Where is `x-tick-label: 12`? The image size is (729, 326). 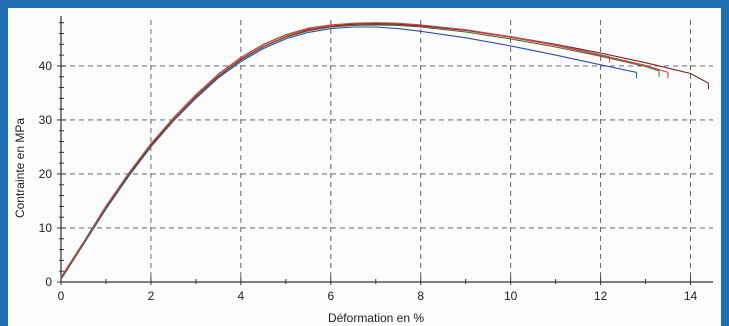
x-tick-label: 12 is located at coordinates (601, 296).